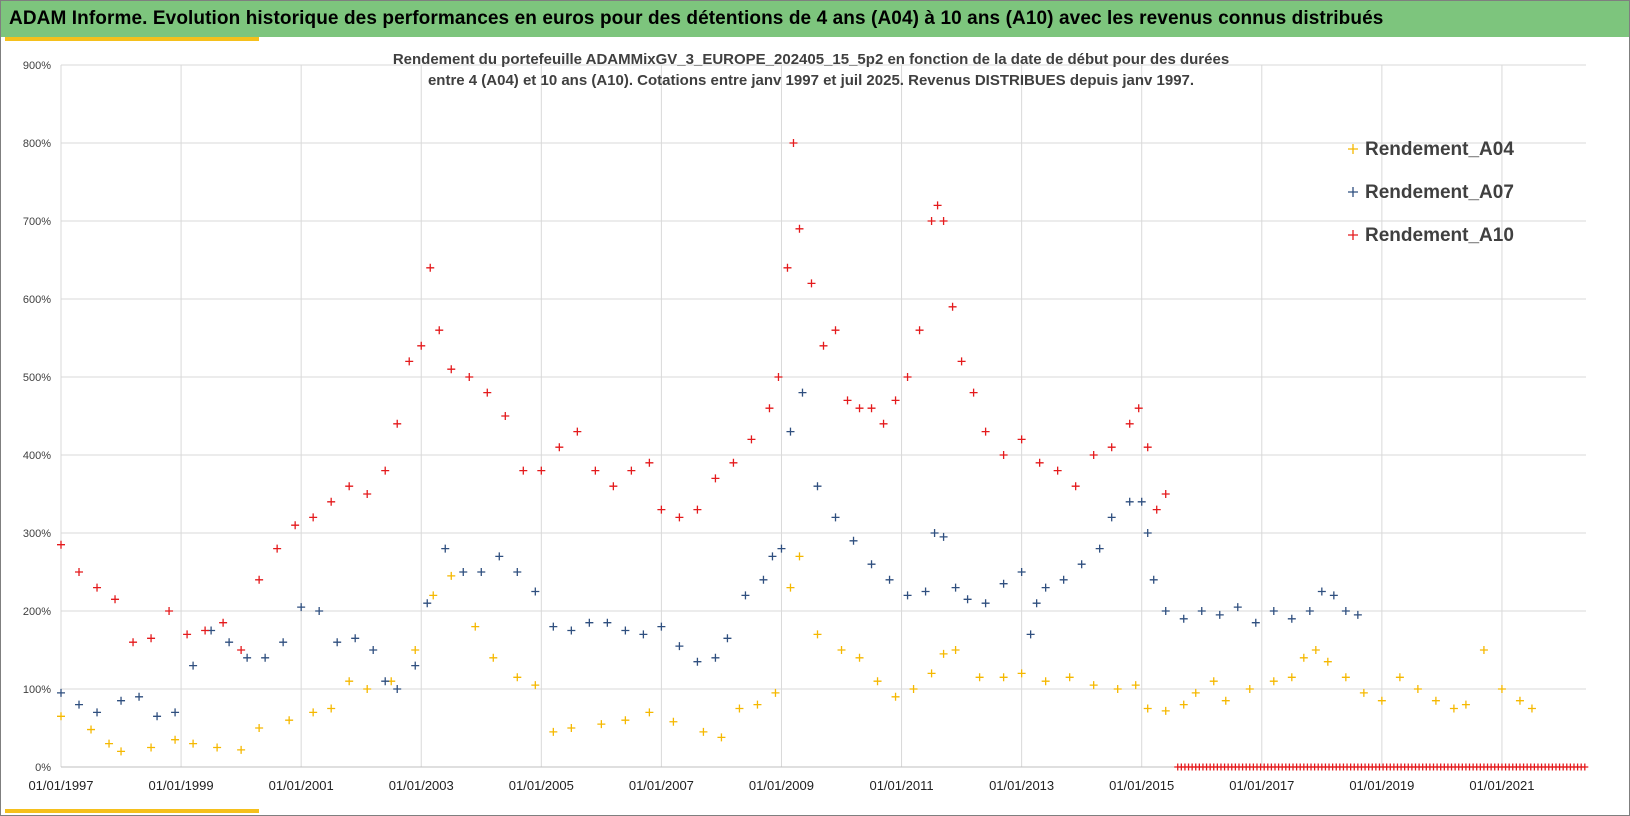 The height and width of the screenshot is (816, 1630). Describe the element at coordinates (1141, 785) in the screenshot. I see `x-tick-label: 01/01/2015` at that location.